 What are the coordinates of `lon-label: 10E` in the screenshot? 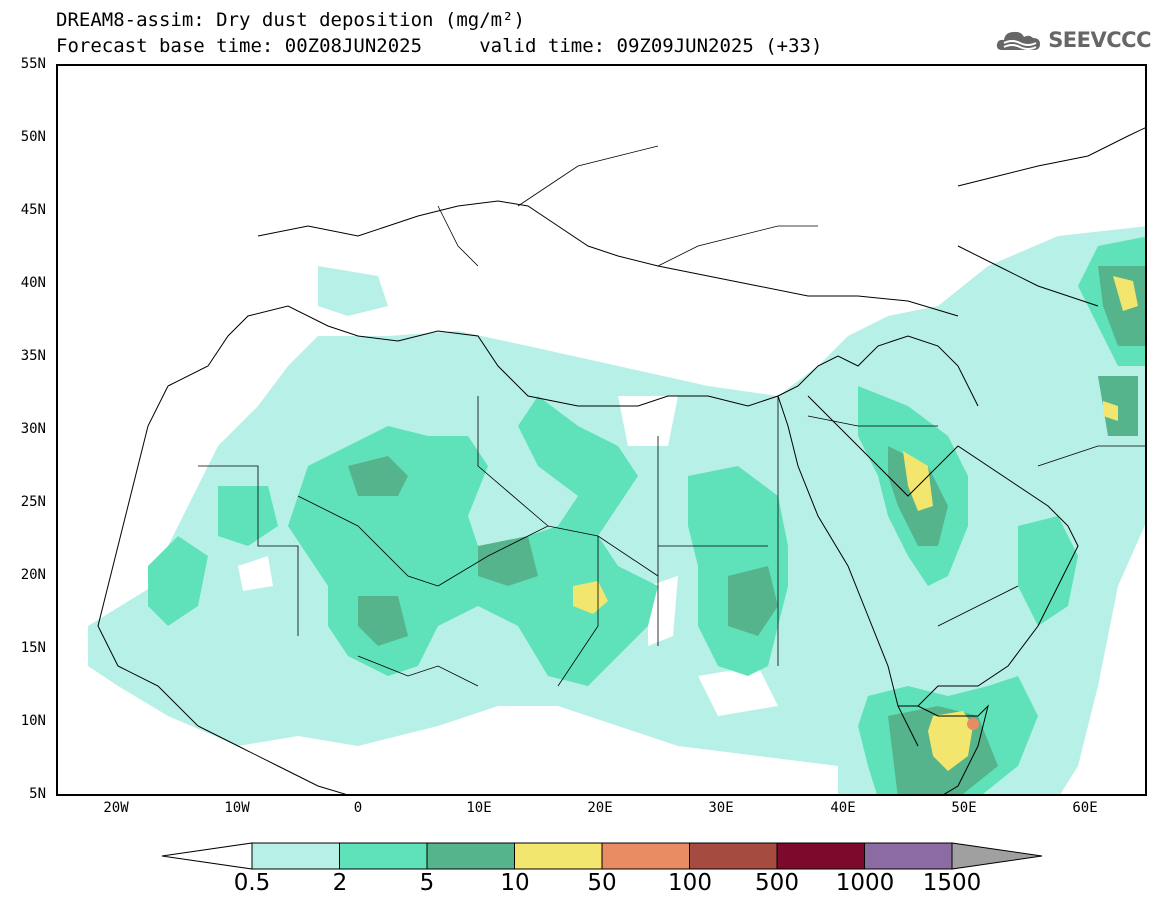 It's located at (479, 808).